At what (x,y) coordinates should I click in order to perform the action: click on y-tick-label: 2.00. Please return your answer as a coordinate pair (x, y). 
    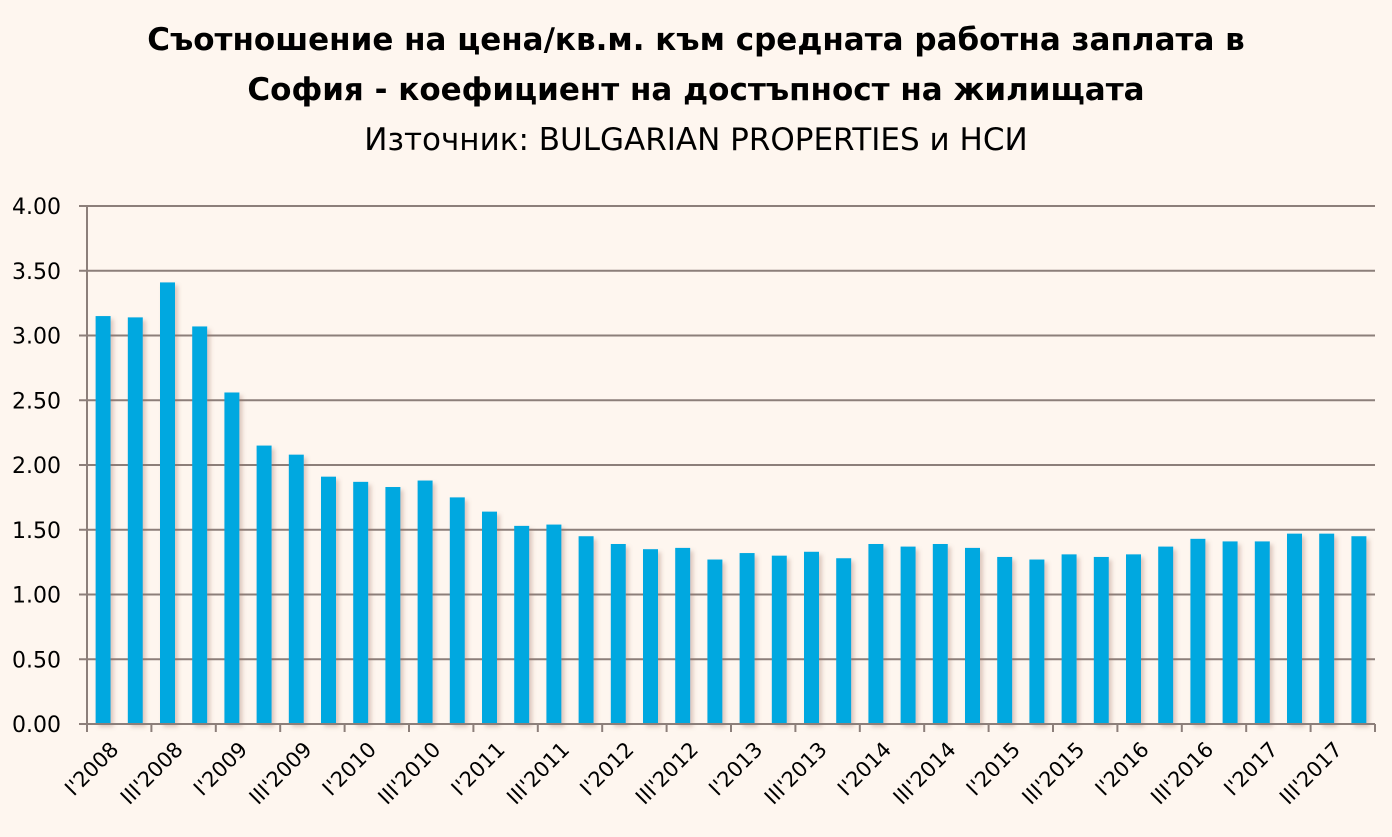
    Looking at the image, I should click on (36, 466).